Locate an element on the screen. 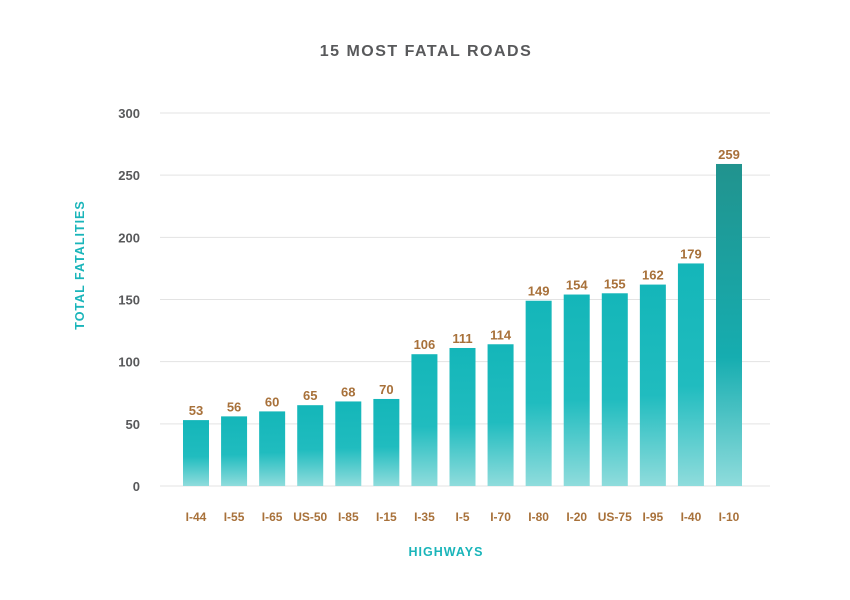  x-tick-label: I-85 is located at coordinates (348, 517).